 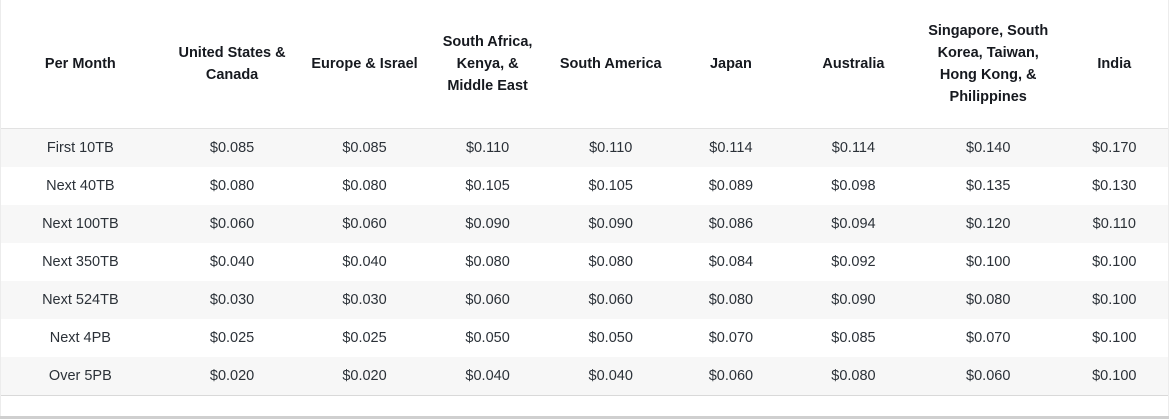 What do you see at coordinates (232, 64) in the screenshot?
I see `column-header-us-canada: United States & Canada` at bounding box center [232, 64].